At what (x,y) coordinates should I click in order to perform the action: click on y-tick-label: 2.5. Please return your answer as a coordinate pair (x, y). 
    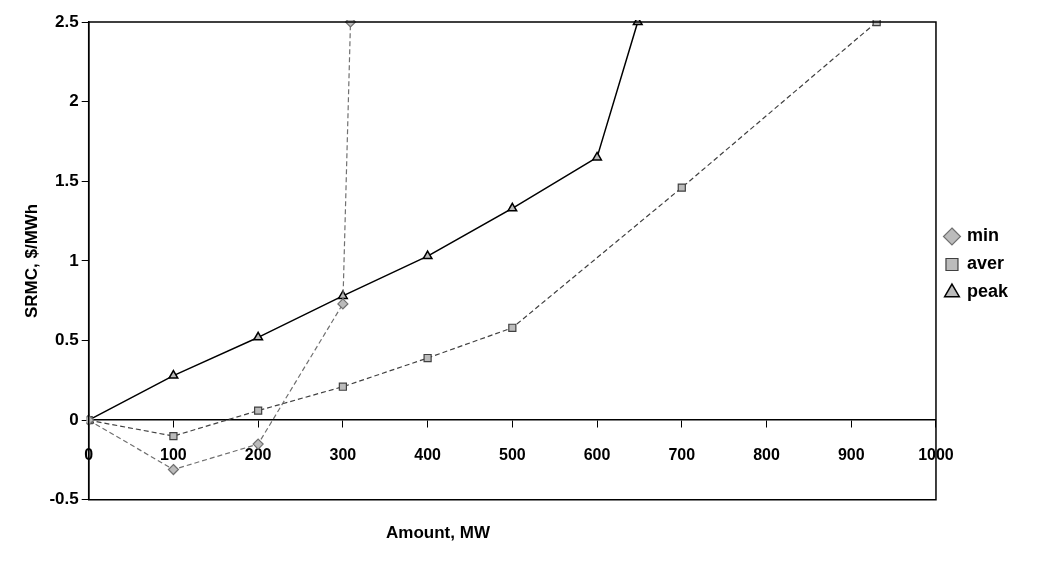
    Looking at the image, I should click on (67, 21).